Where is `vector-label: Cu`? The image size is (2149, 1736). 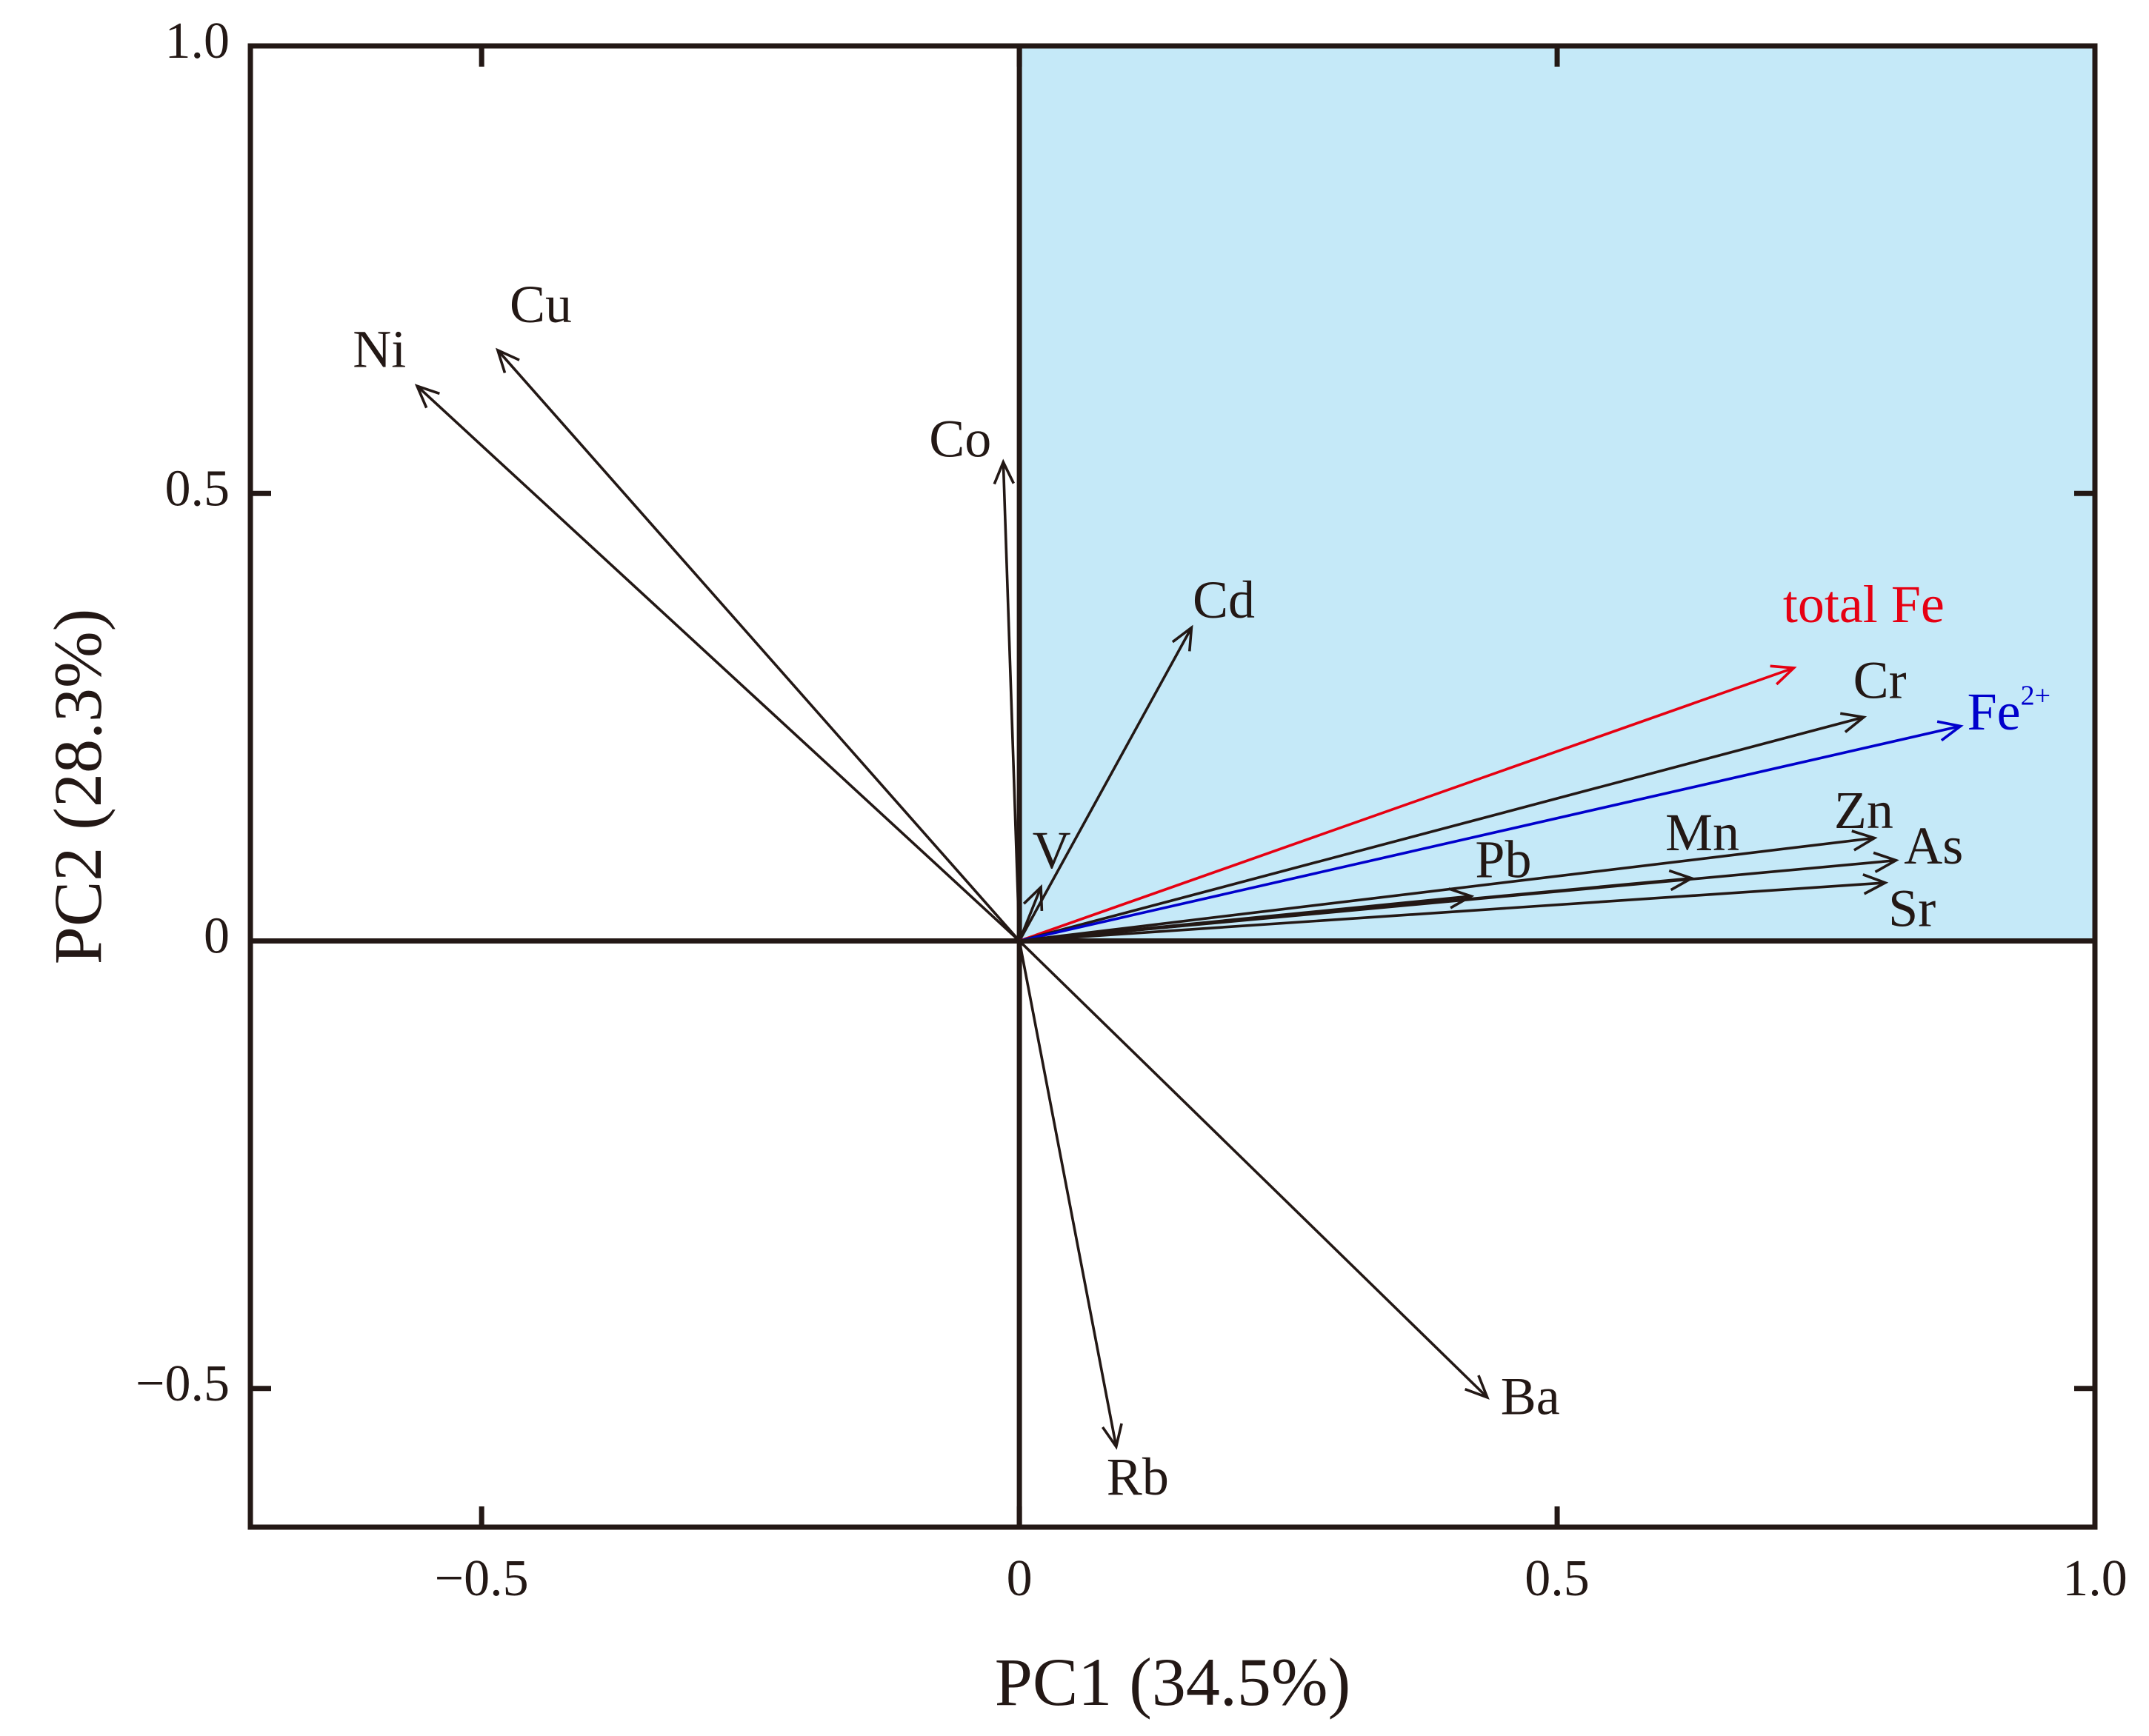 vector-label: Cu is located at coordinates (541, 305).